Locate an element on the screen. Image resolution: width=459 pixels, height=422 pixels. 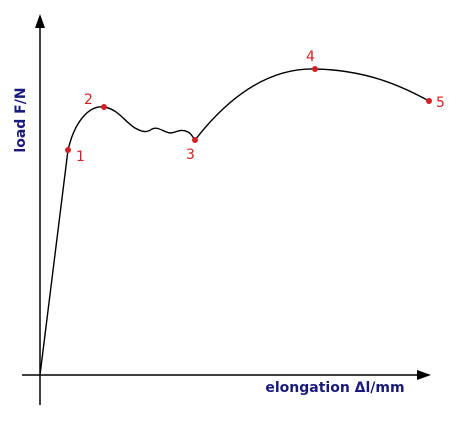
point-label: 2 is located at coordinates (88, 100).